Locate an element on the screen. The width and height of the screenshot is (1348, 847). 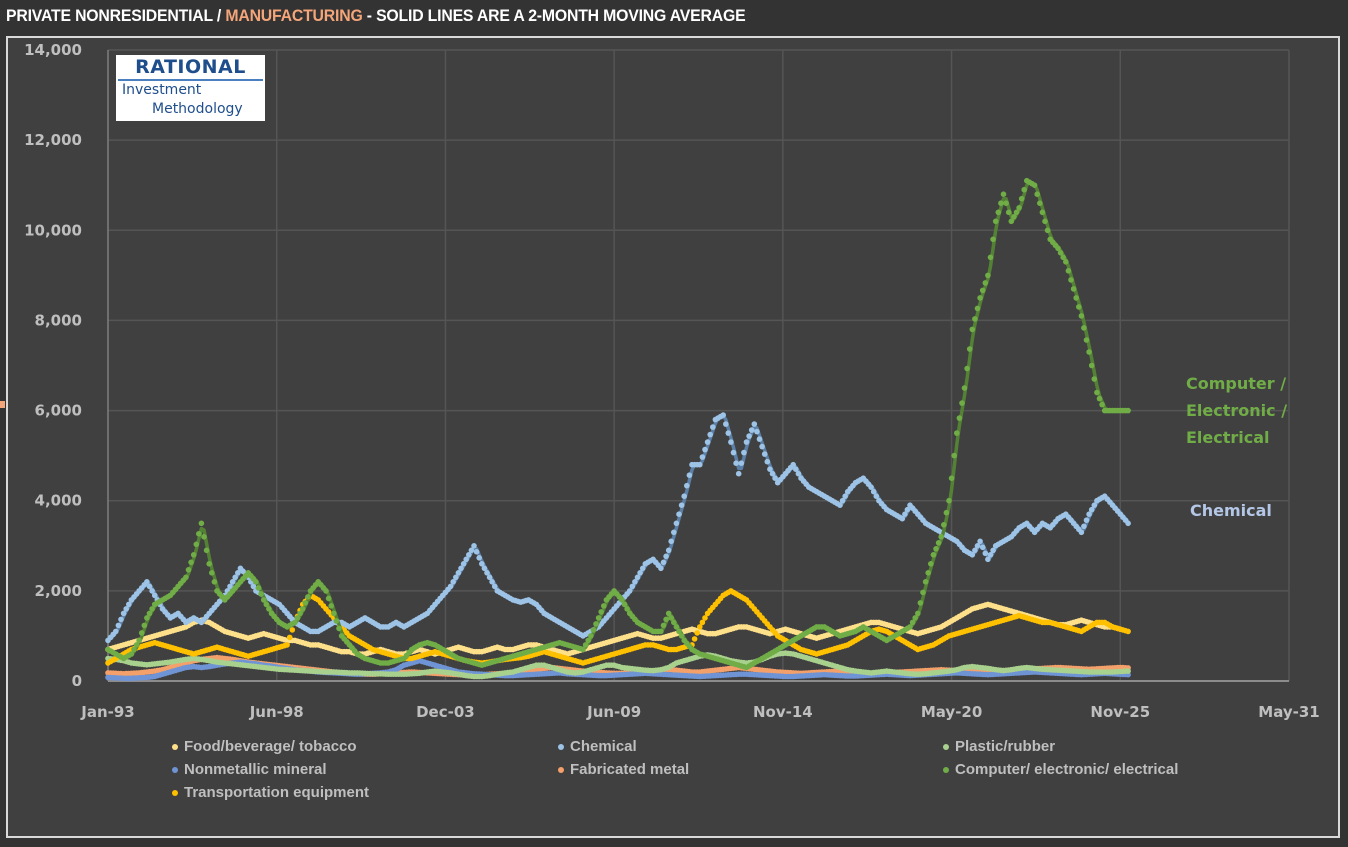
x-tick-label: Nov-25 is located at coordinates (1120, 712).